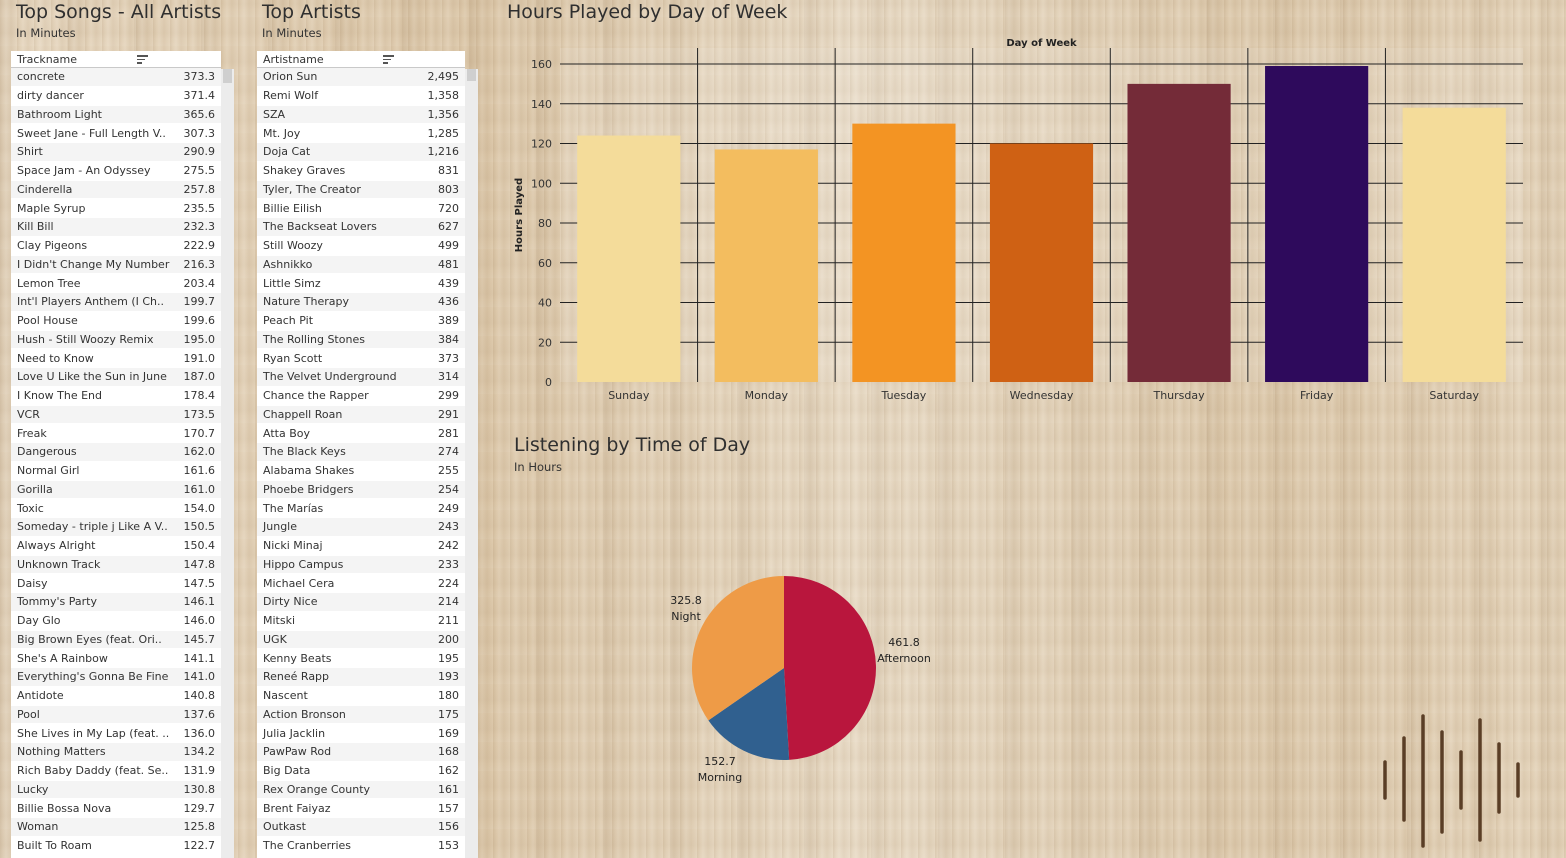 The height and width of the screenshot is (858, 1566). What do you see at coordinates (361, 565) in the screenshot?
I see `table-row: Hippo Campus 233` at bounding box center [361, 565].